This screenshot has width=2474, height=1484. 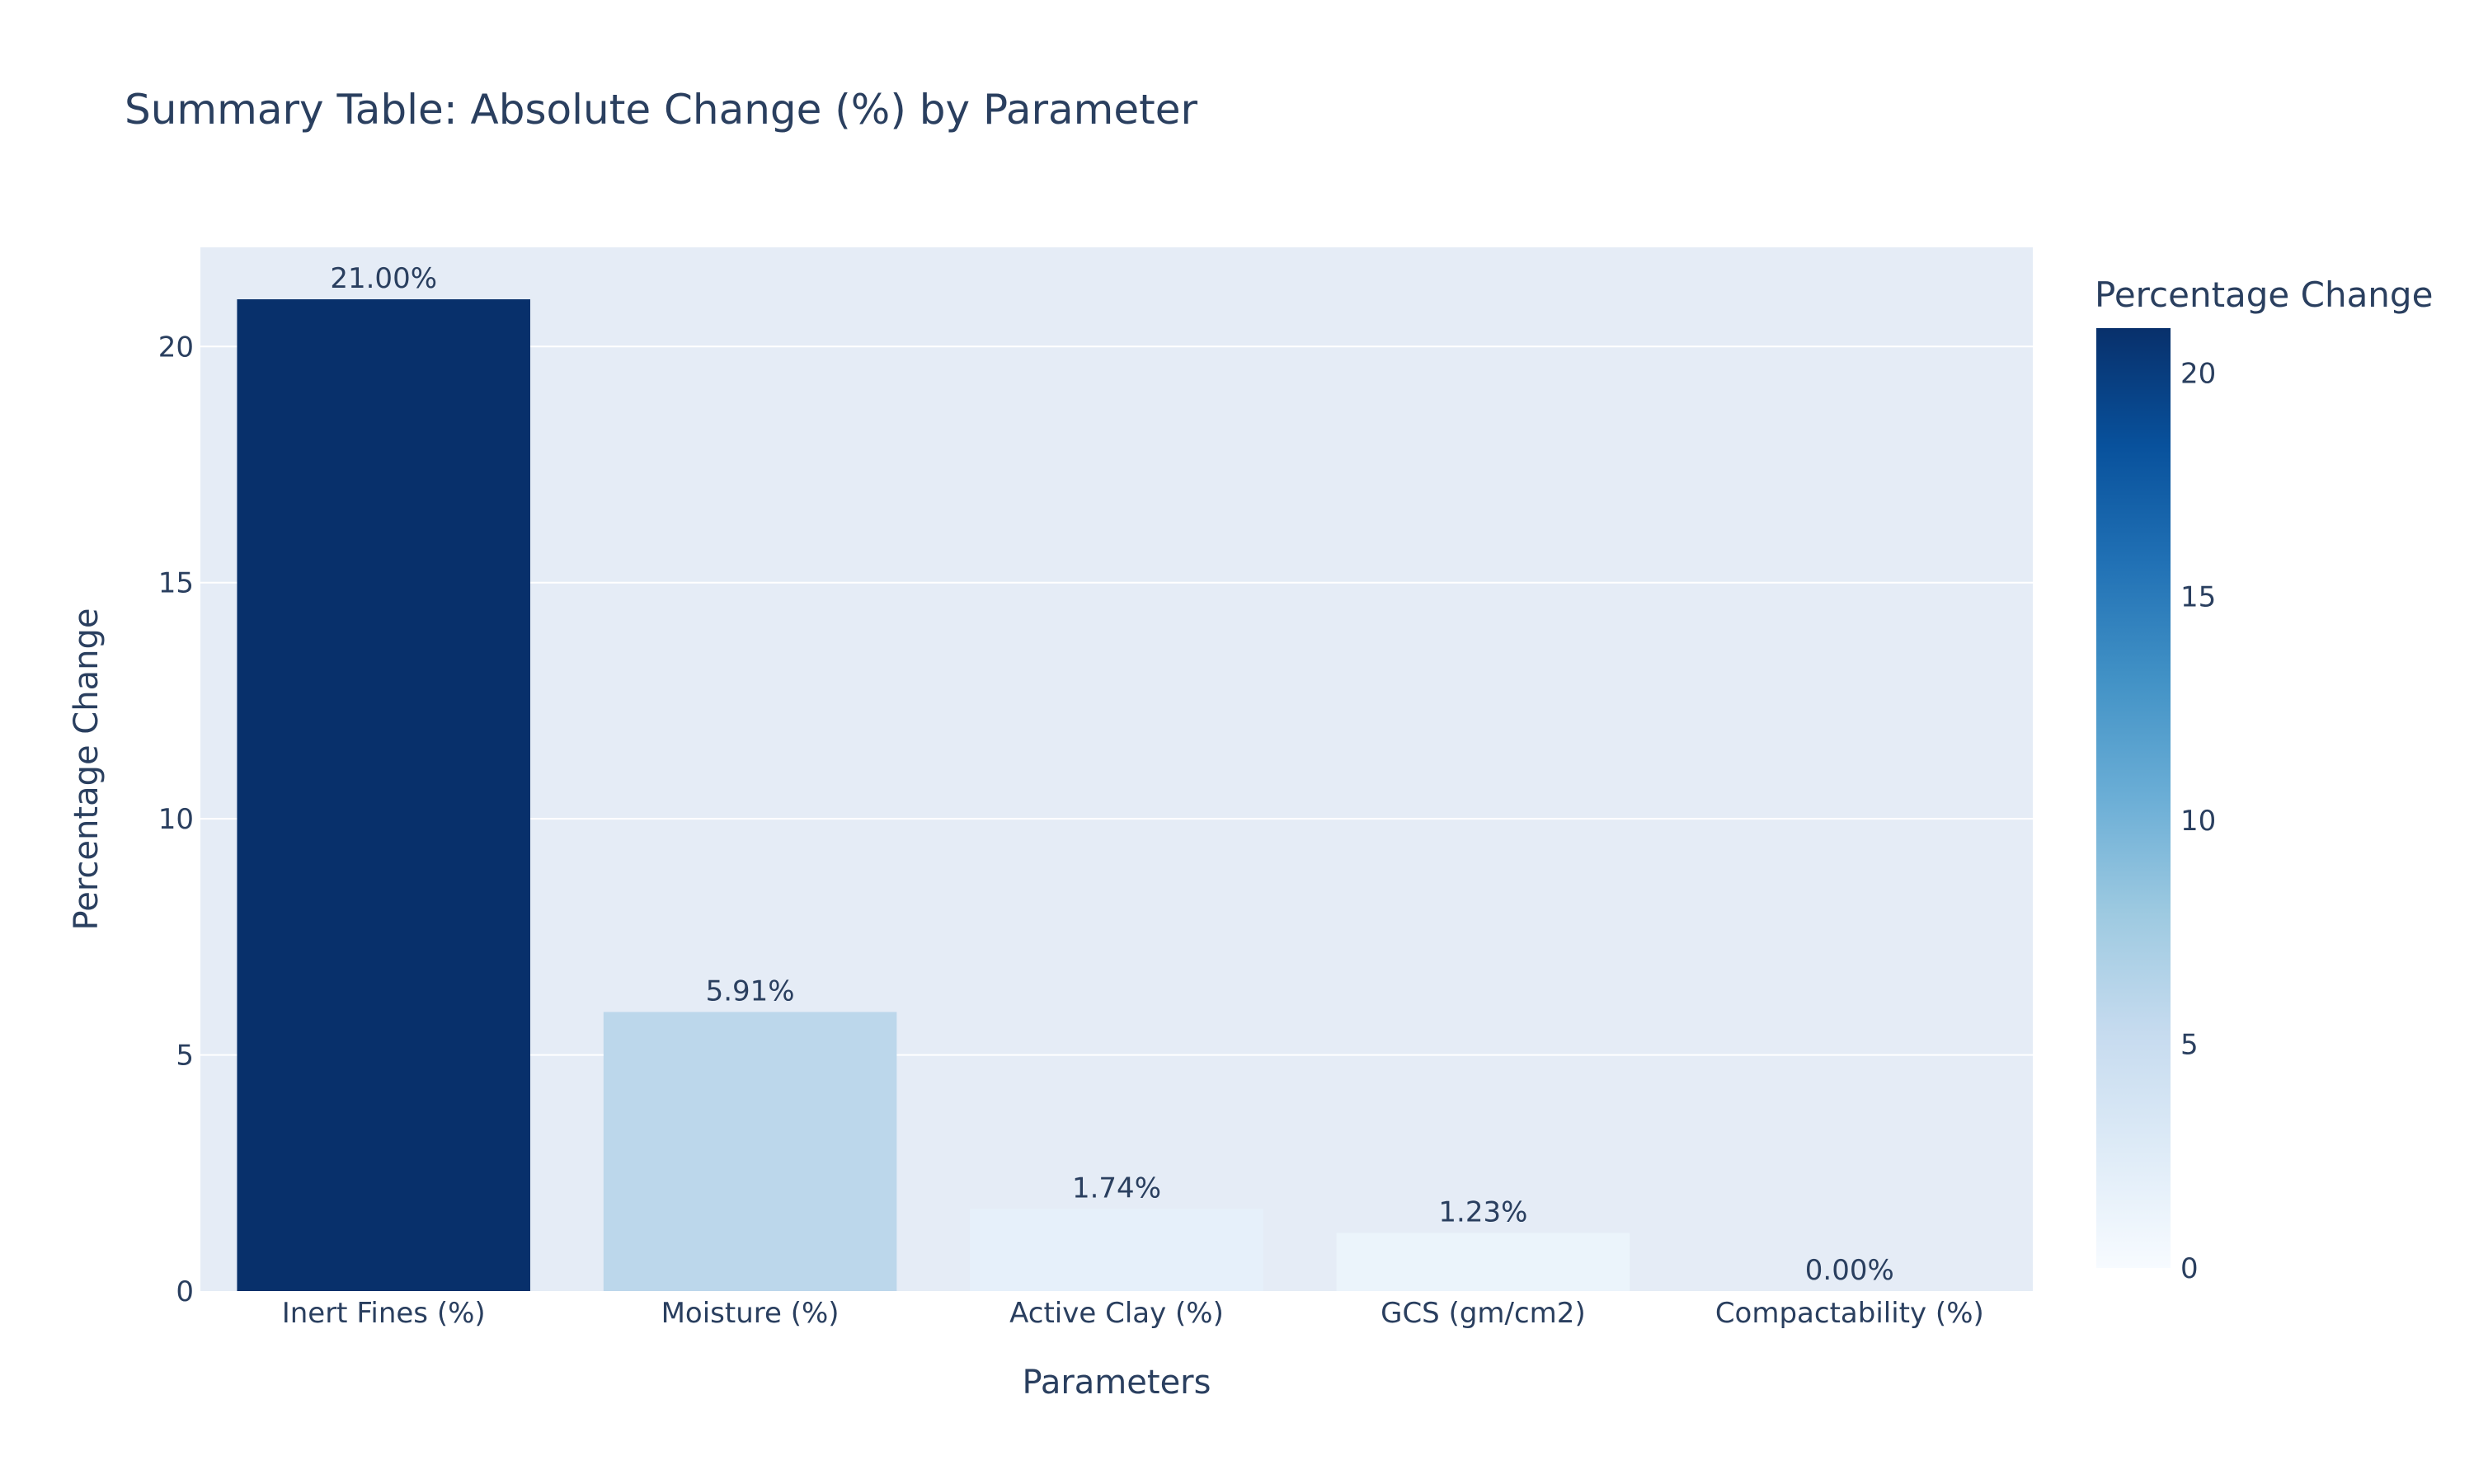 What do you see at coordinates (750, 1313) in the screenshot?
I see `x-tick-label: Moisture (%)` at bounding box center [750, 1313].